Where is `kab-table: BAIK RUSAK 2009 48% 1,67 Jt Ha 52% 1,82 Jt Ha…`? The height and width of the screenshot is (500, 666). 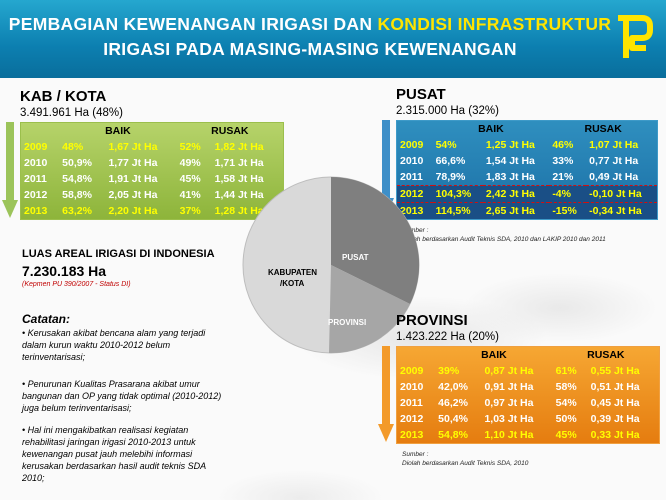 kab-table: BAIK RUSAK 2009 48% 1,67 Jt Ha 52% 1,82 Jt Ha… is located at coordinates (152, 171).